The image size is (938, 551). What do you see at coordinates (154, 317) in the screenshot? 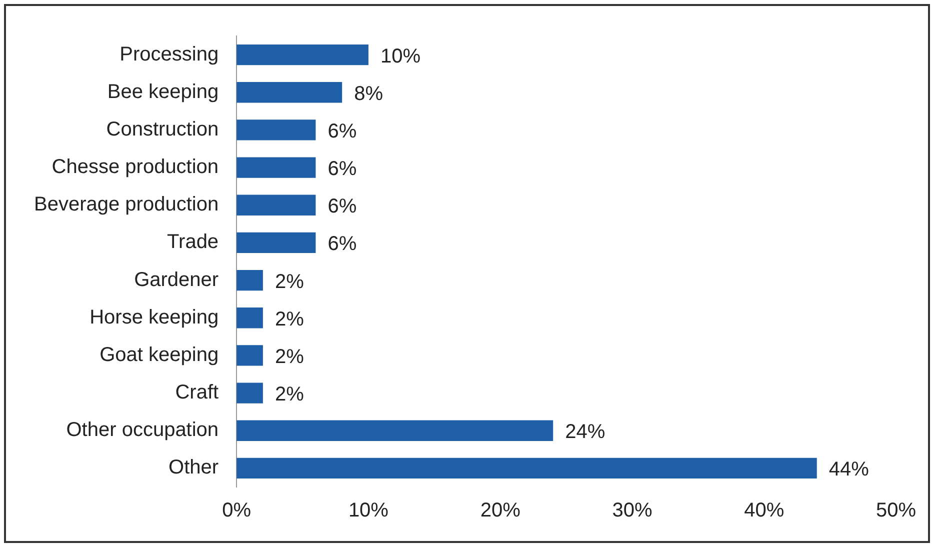
I see `y-tick-label: Horse keeping` at bounding box center [154, 317].